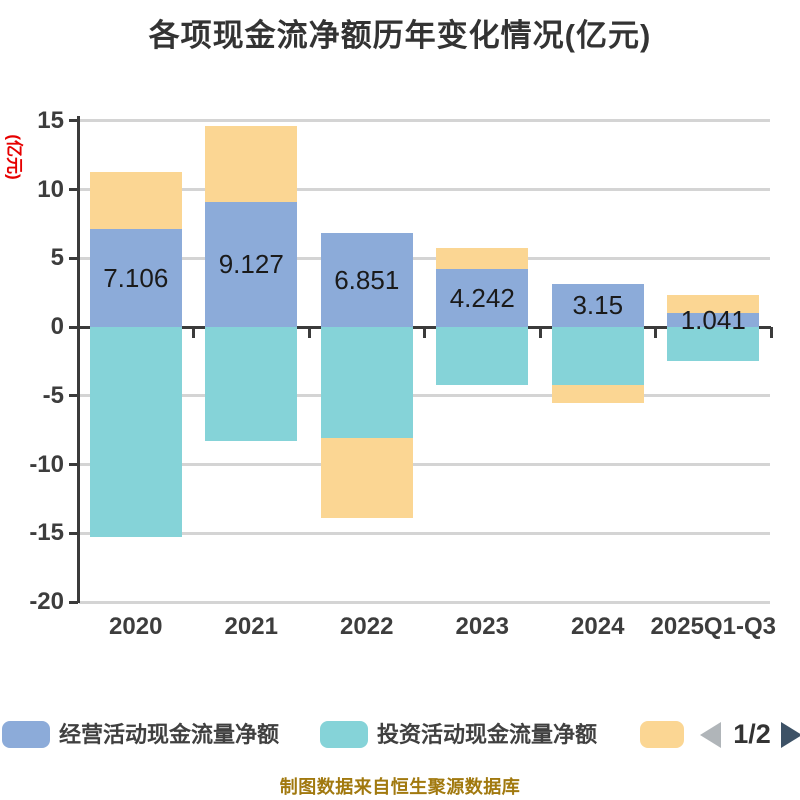 The height and width of the screenshot is (800, 800). Describe the element at coordinates (790, 735) in the screenshot. I see `legend-next-page-icon` at that location.